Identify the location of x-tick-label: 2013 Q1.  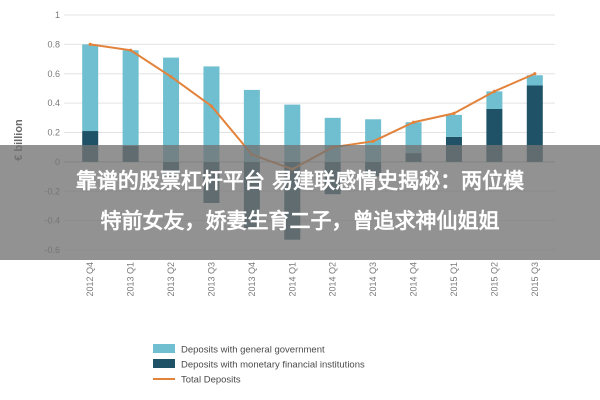
(131, 279).